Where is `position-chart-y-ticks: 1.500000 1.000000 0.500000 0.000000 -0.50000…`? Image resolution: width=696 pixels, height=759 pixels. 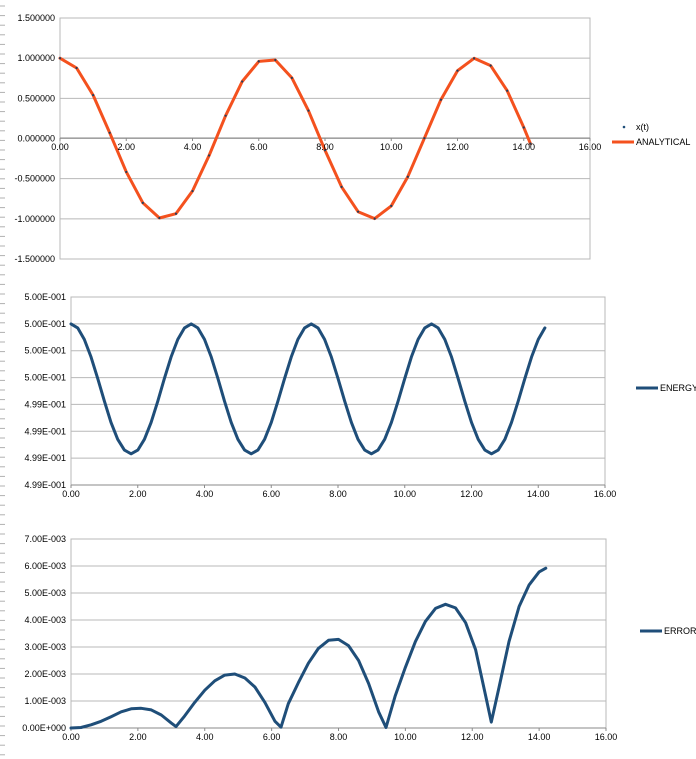
position-chart-y-ticks: 1.500000 1.000000 0.500000 0.000000 -0.50000… is located at coordinates (34, 138).